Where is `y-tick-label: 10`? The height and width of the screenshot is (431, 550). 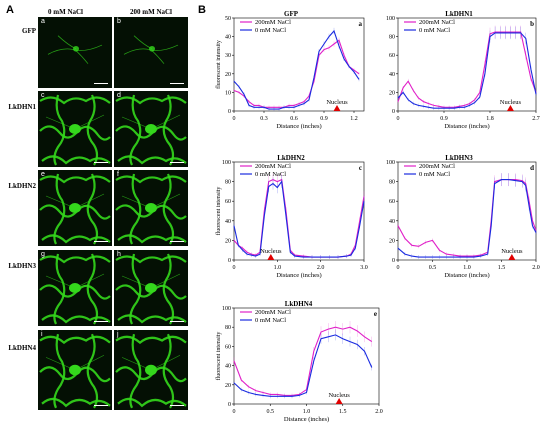 y-tick-label: 10 is located at coordinates (228, 93).